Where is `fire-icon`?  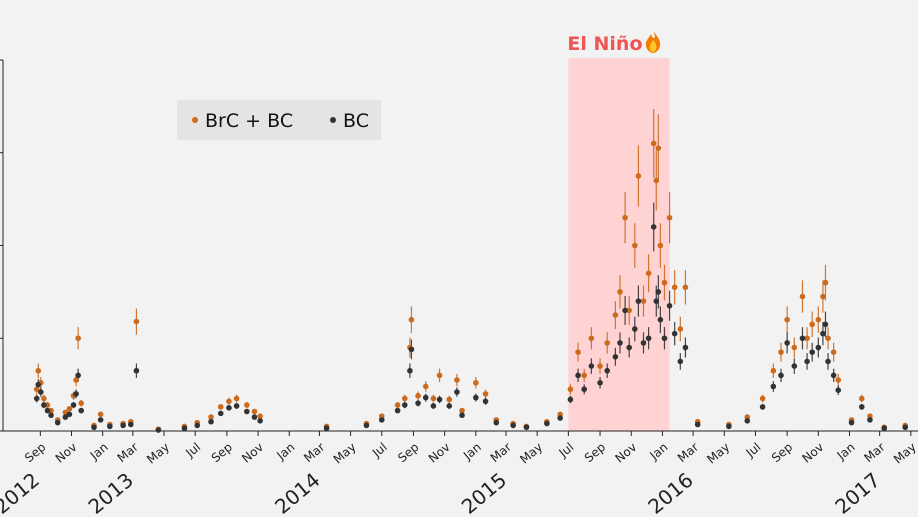 fire-icon is located at coordinates (653, 42).